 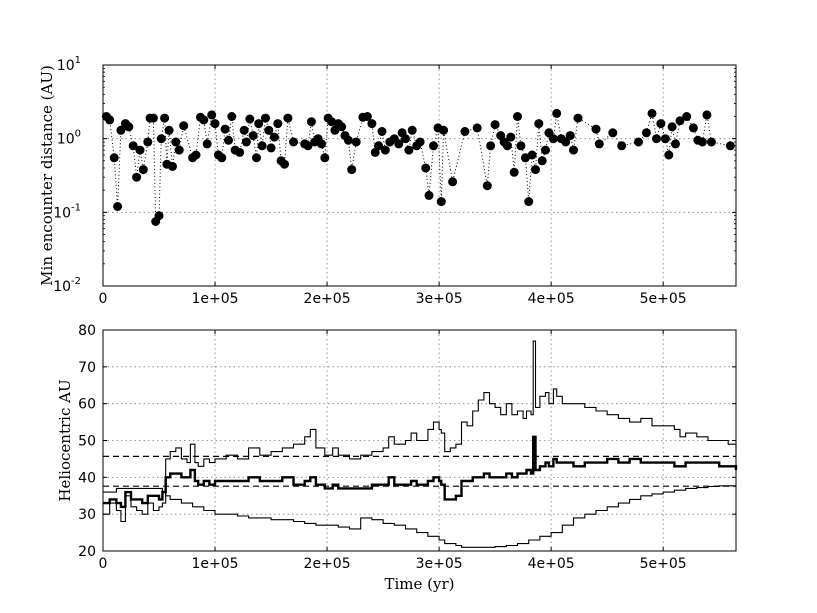 What do you see at coordinates (87, 442) in the screenshot?
I see `y-tick-label: 50` at bounding box center [87, 442].